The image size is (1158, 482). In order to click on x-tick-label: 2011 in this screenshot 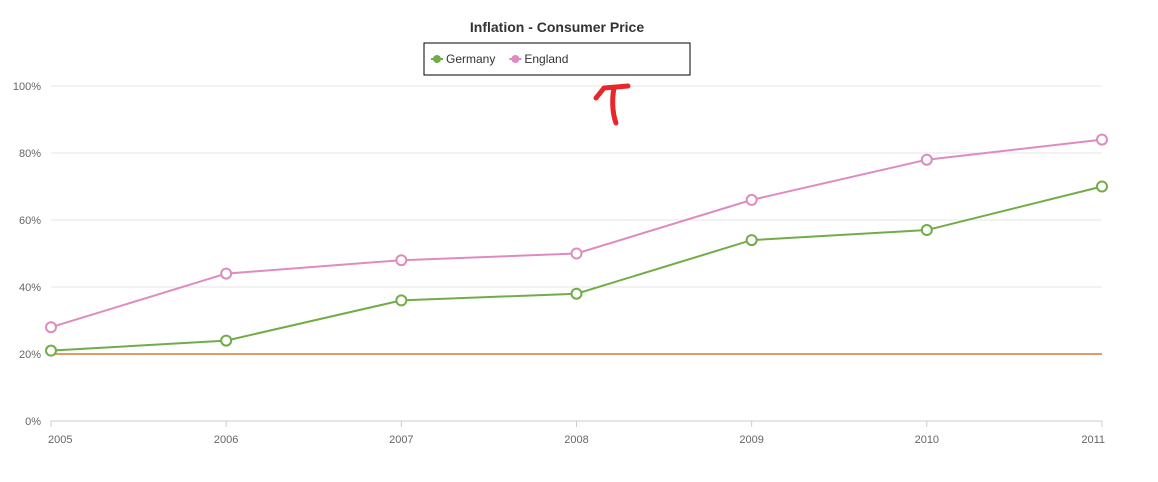, I will do `click(1093, 440)`.